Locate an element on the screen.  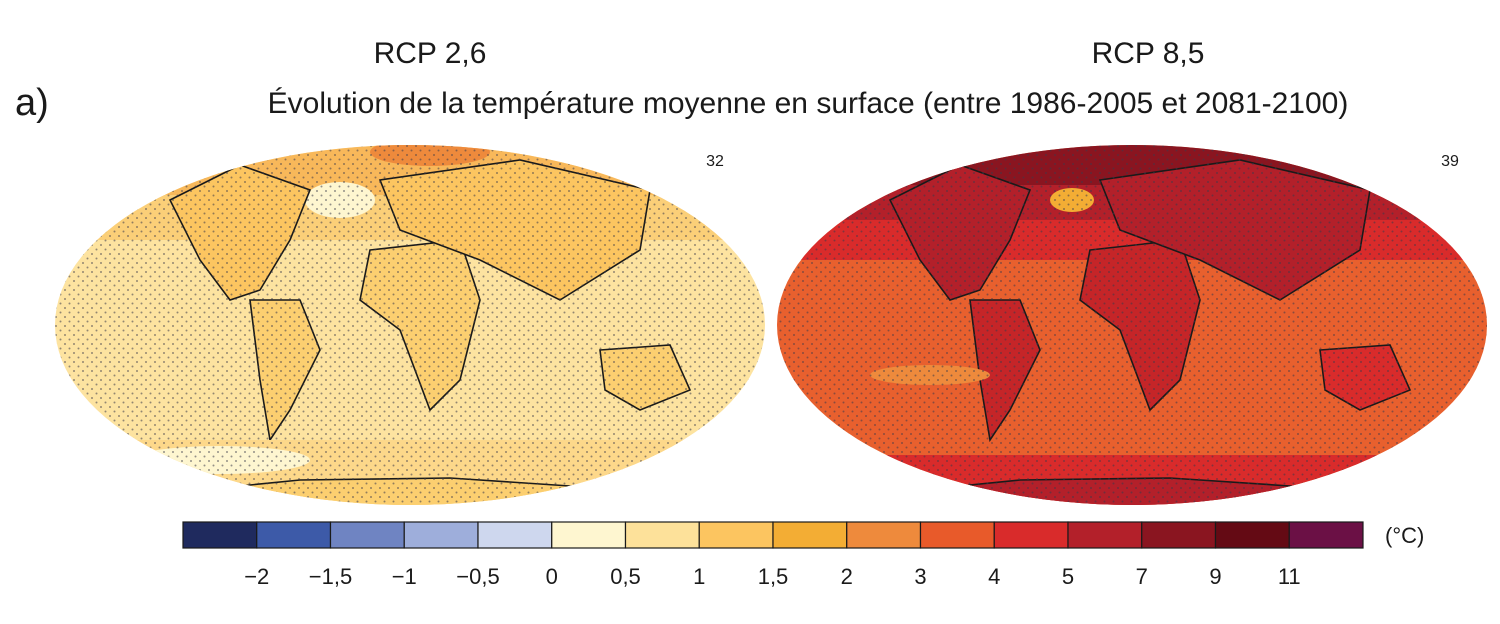
colorbar-label: 4 is located at coordinates (994, 576).